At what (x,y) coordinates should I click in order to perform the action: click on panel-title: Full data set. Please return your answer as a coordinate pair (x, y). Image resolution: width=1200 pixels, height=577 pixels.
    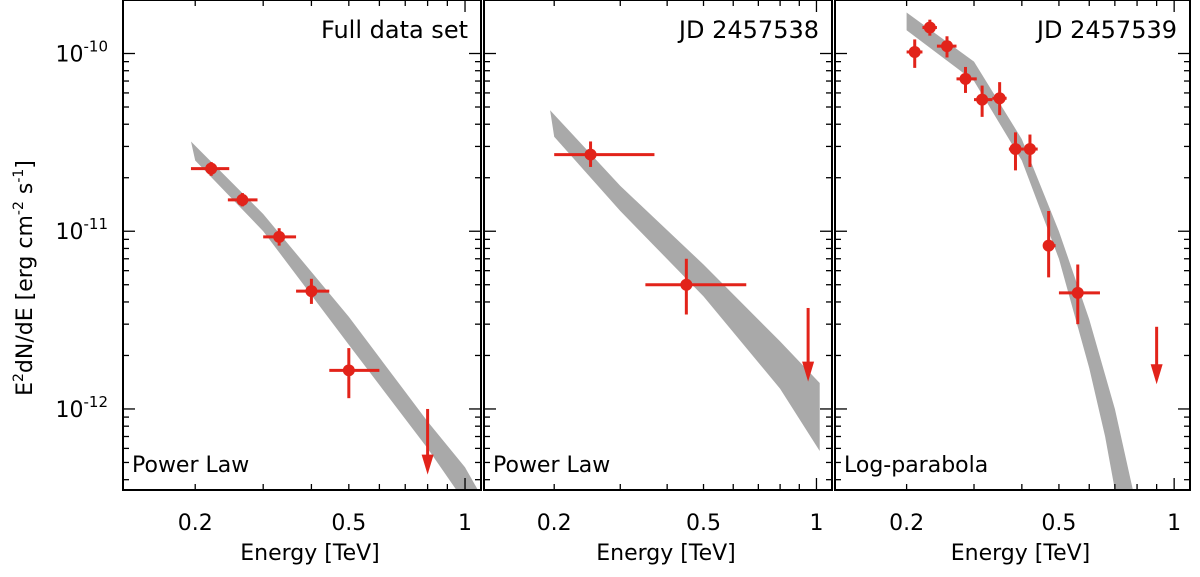
    Looking at the image, I should click on (394, 30).